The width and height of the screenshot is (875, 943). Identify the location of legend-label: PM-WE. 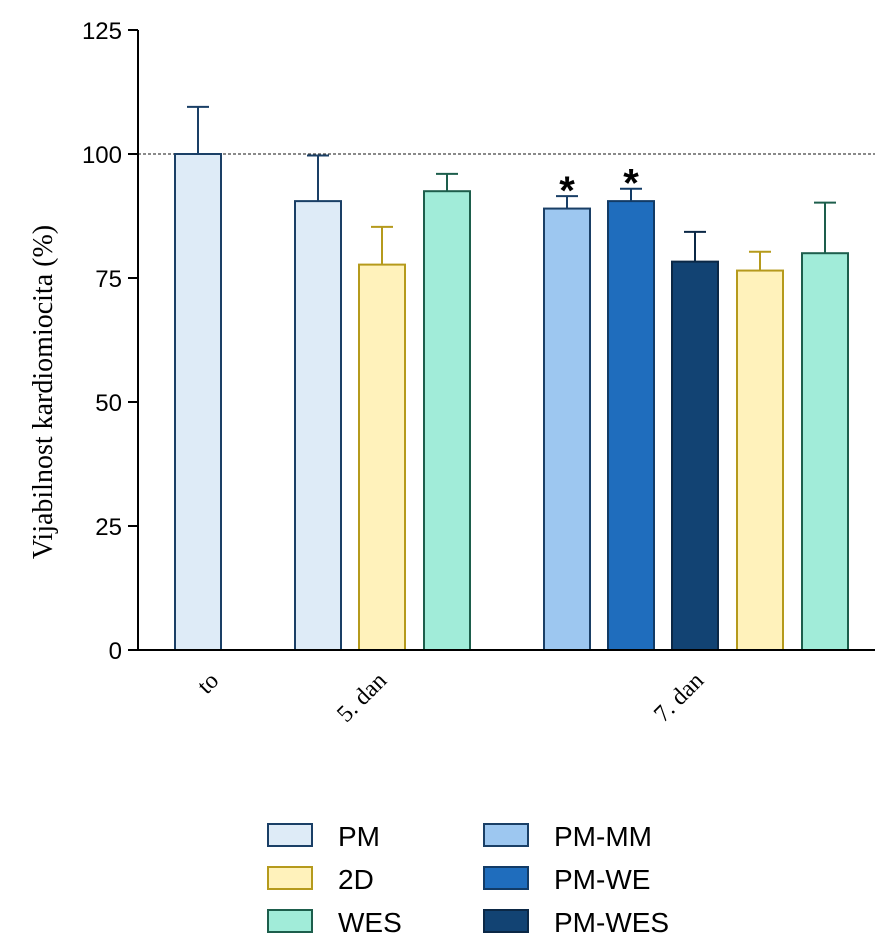
(602, 879).